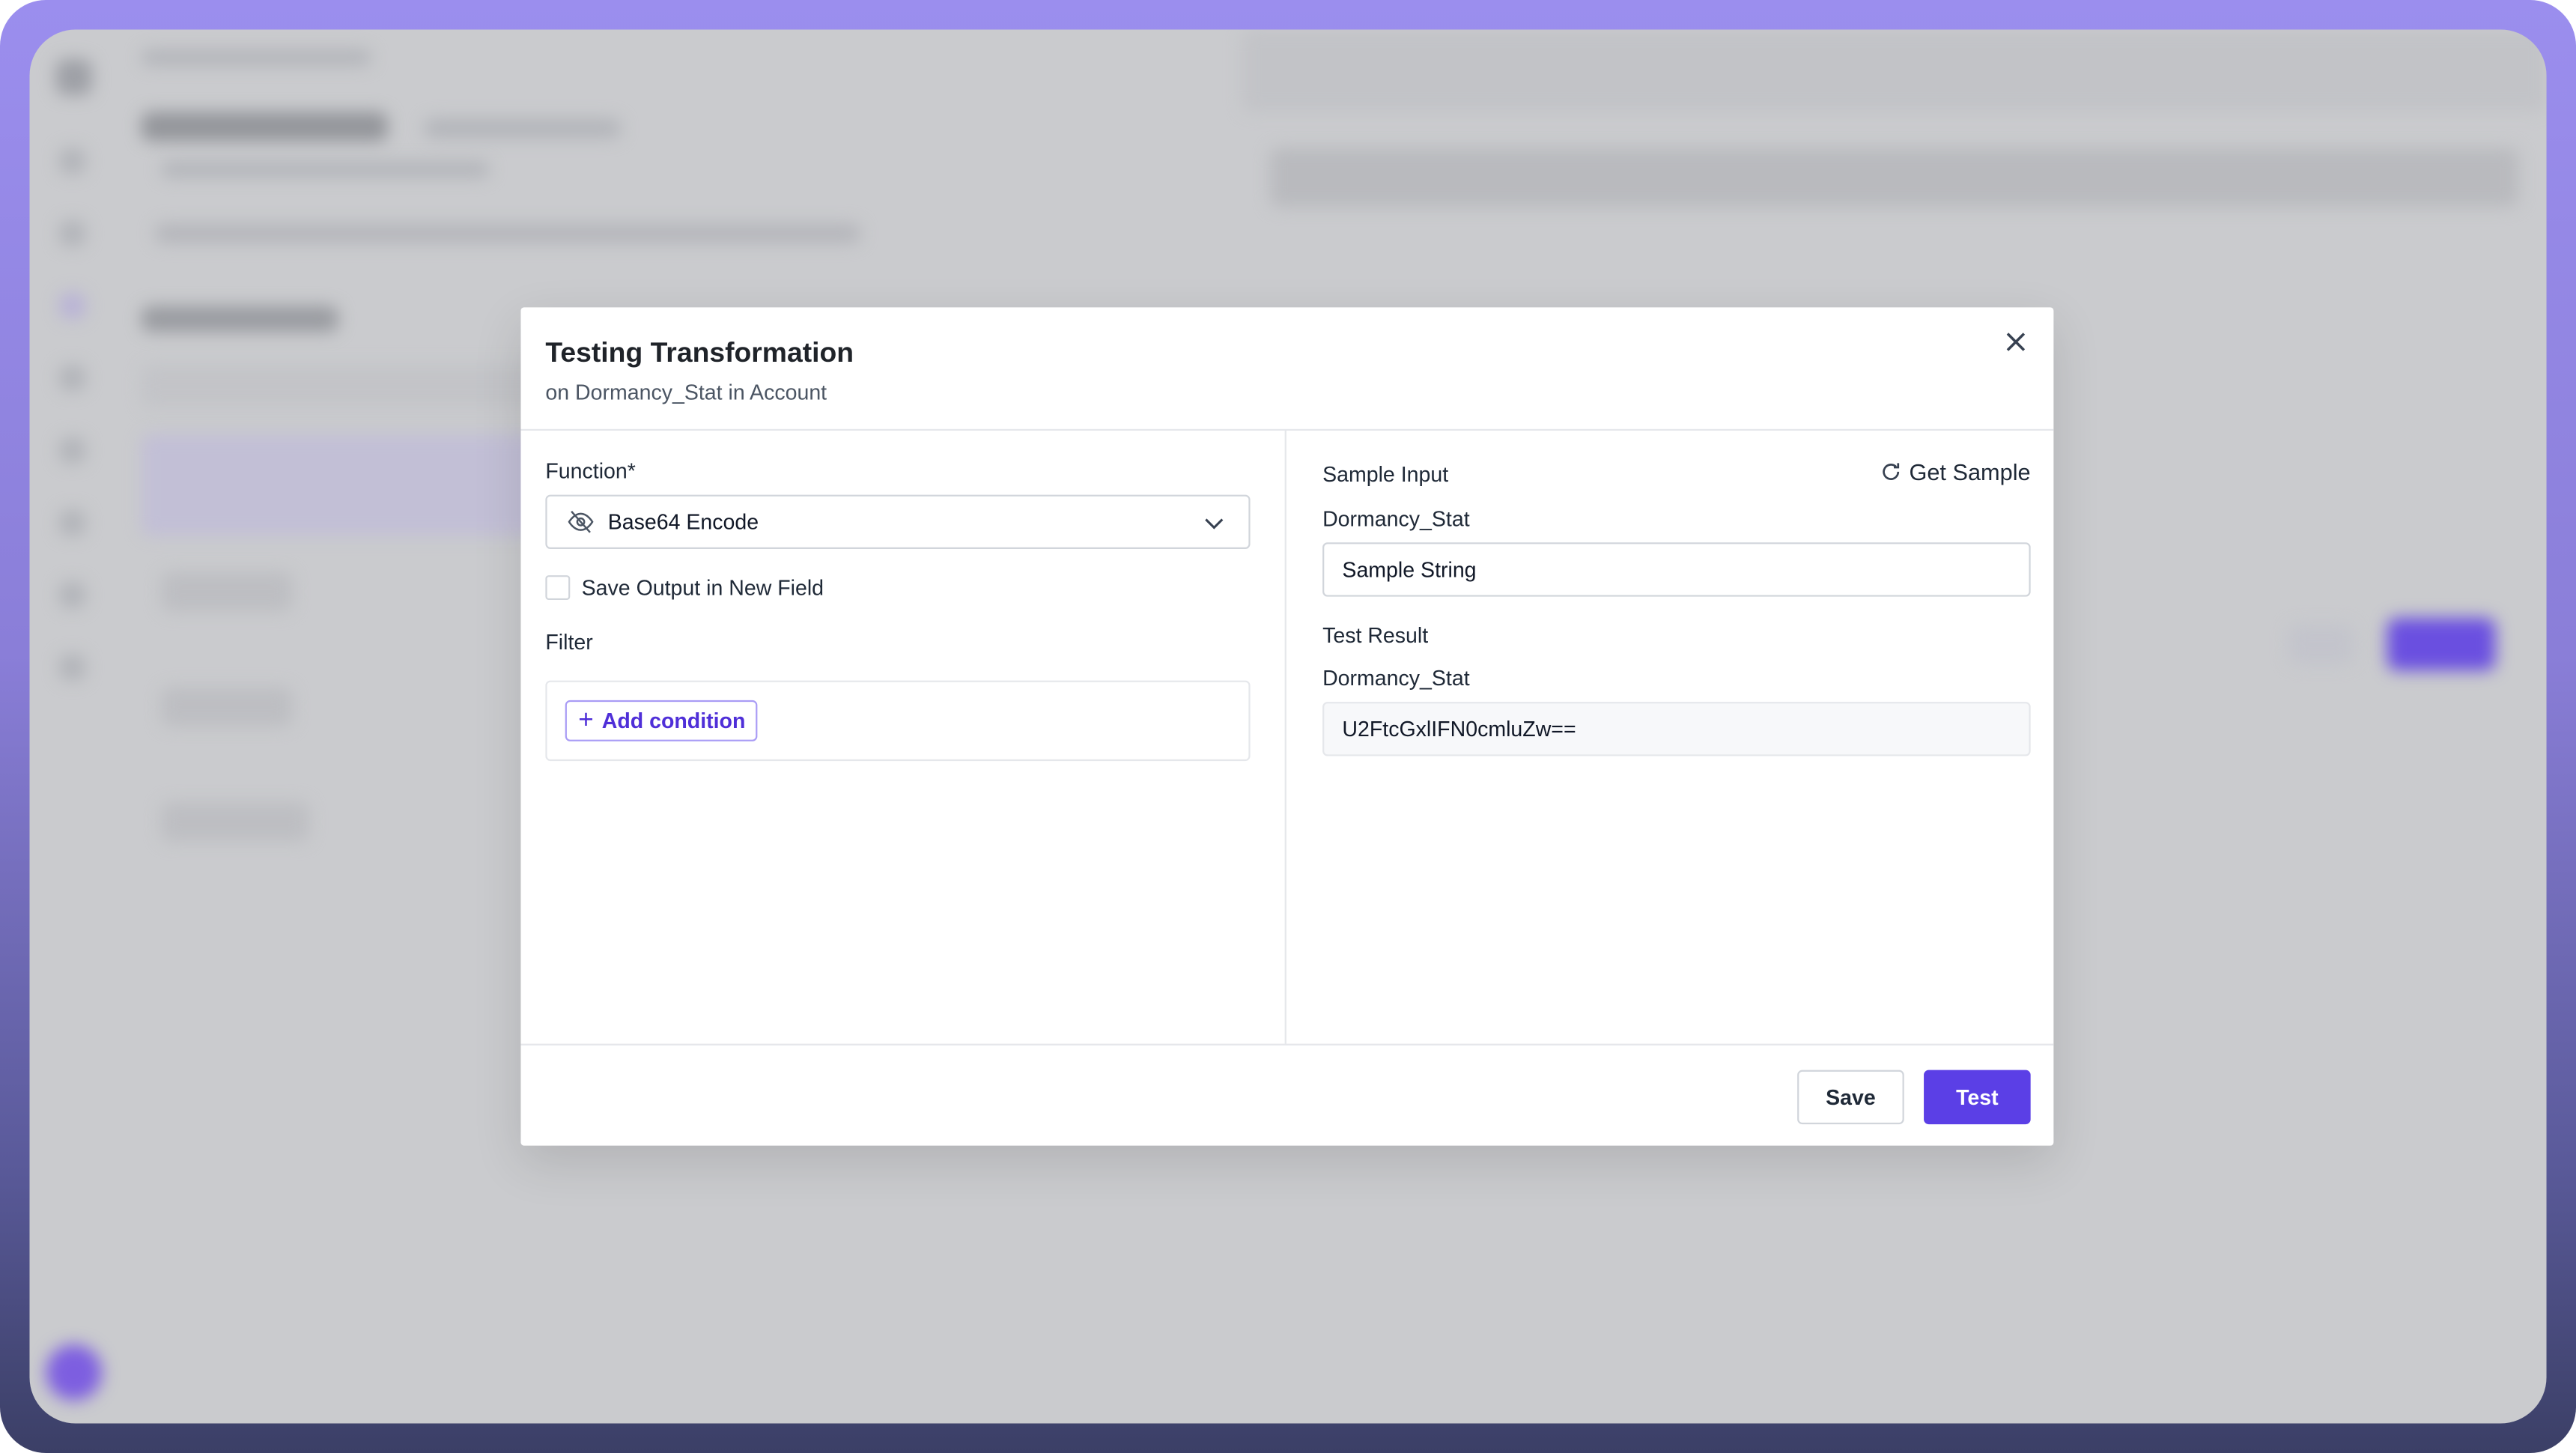  I want to click on sample-value: Sample String, so click(1409, 569).